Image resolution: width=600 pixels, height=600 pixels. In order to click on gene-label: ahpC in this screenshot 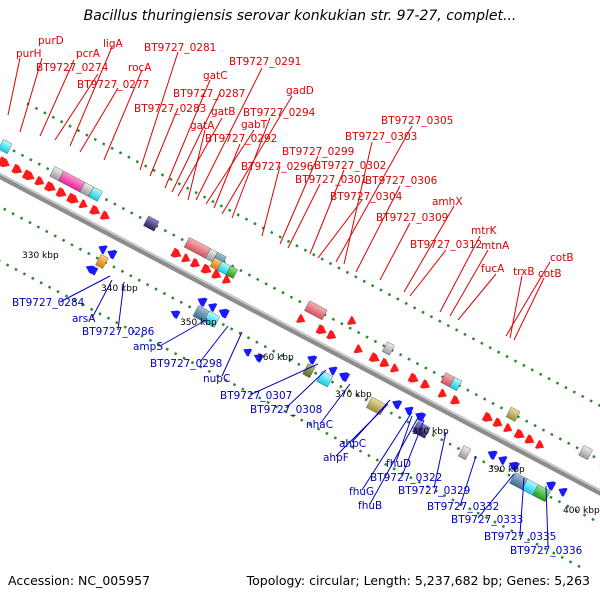, I will do `click(352, 444)`.